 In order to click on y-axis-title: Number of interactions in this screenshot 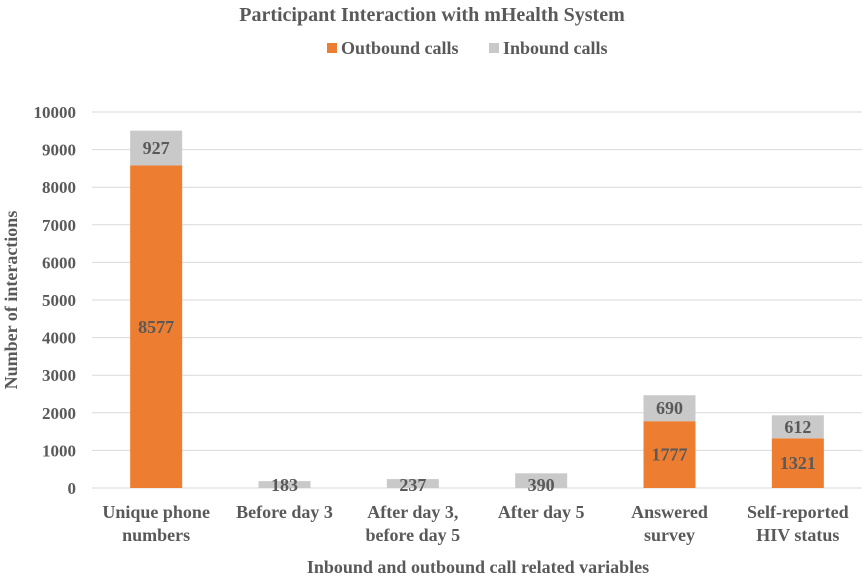, I will do `click(11, 300)`.